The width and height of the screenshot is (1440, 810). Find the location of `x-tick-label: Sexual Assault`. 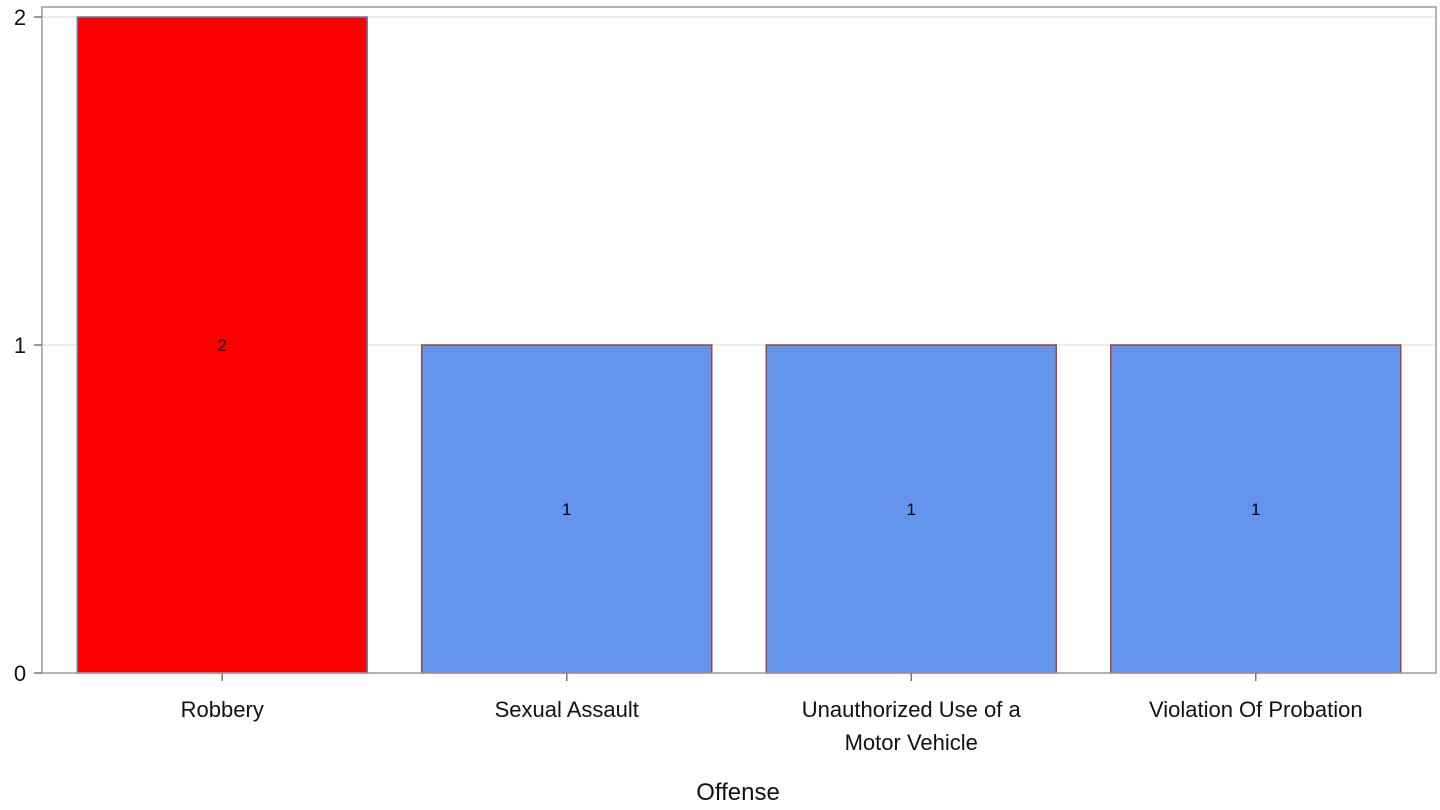

x-tick-label: Sexual Assault is located at coordinates (567, 709).